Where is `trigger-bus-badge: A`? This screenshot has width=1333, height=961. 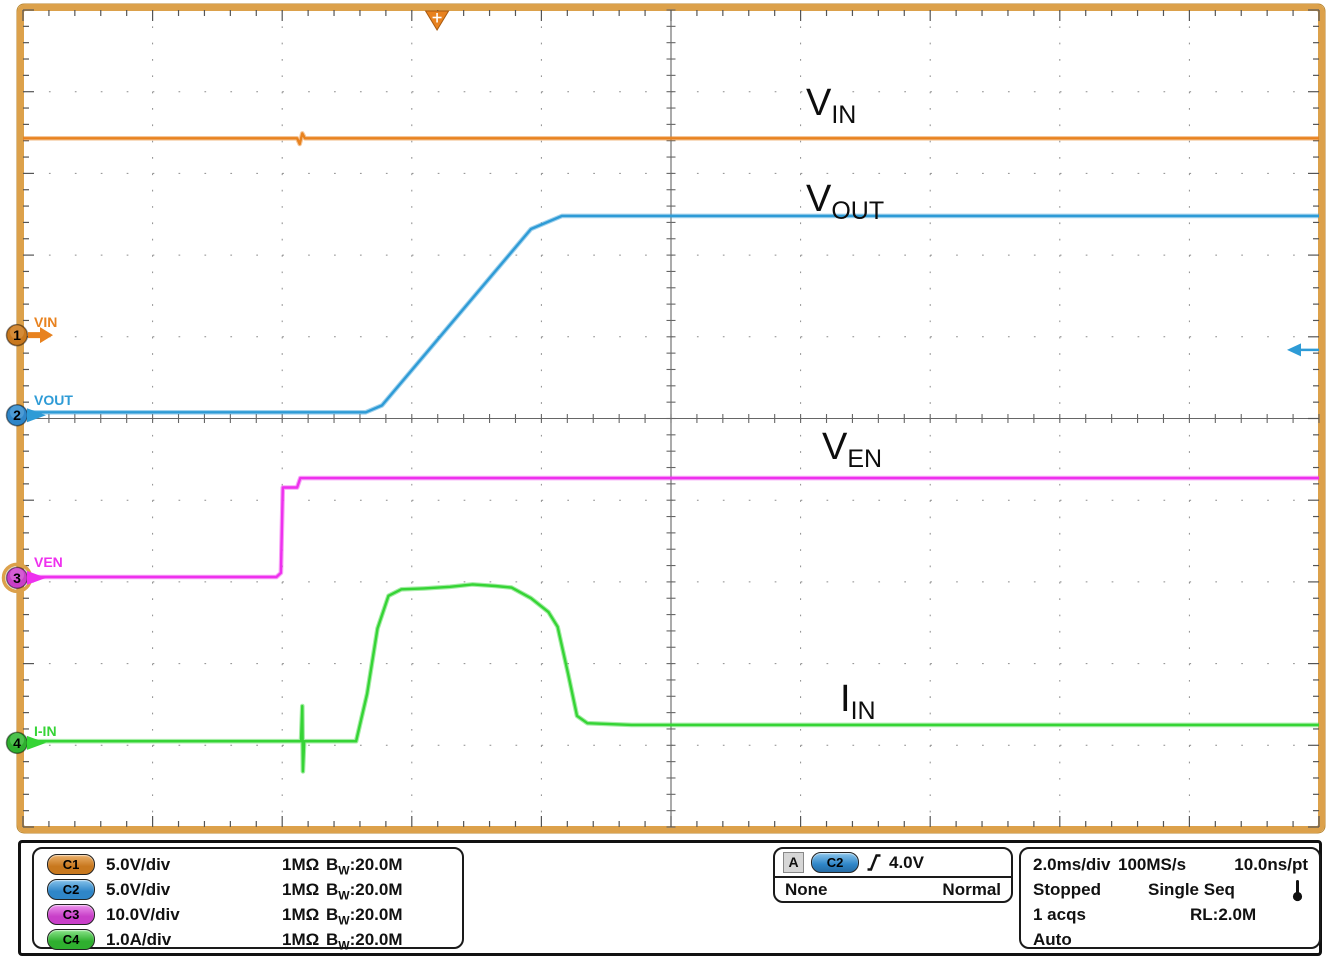
trigger-bus-badge: A is located at coordinates (793, 862).